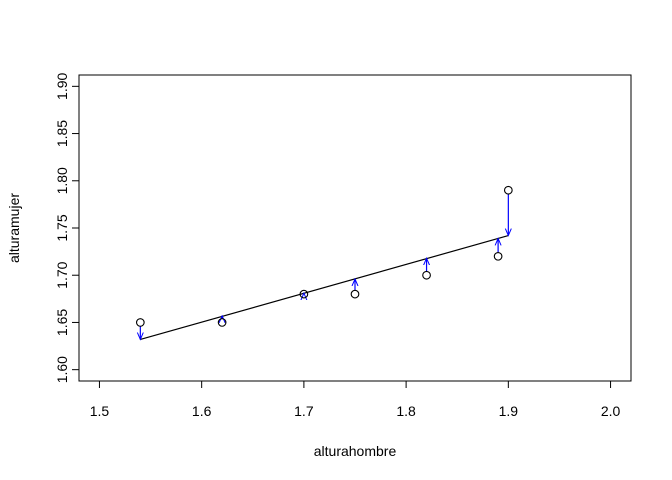 The image size is (672, 480). Describe the element at coordinates (202, 411) in the screenshot. I see `x-tick-label: 1.6` at that location.